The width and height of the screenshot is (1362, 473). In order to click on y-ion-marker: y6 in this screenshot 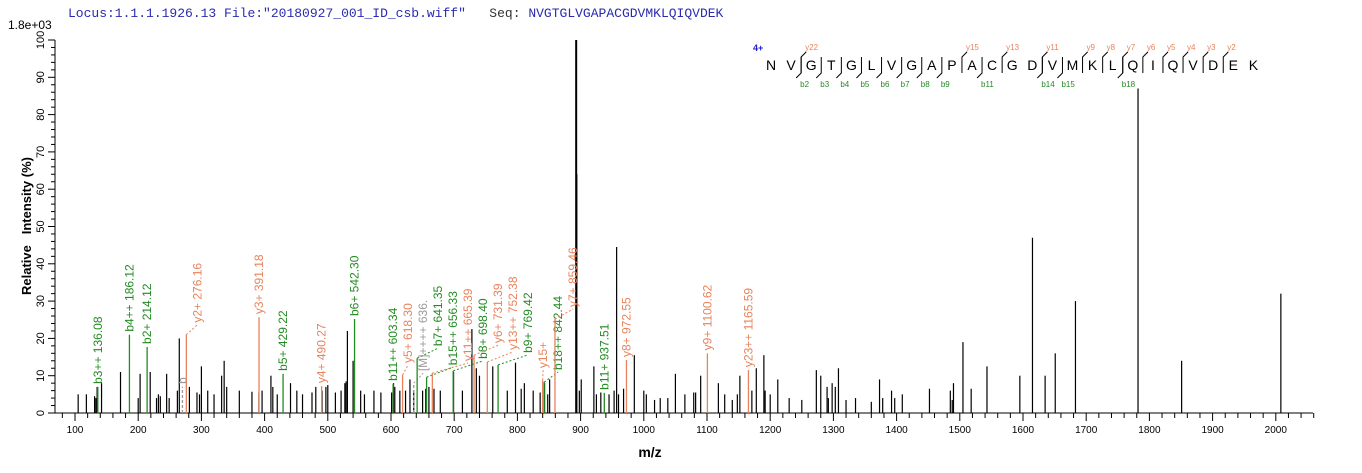, I will do `click(1151, 47)`.